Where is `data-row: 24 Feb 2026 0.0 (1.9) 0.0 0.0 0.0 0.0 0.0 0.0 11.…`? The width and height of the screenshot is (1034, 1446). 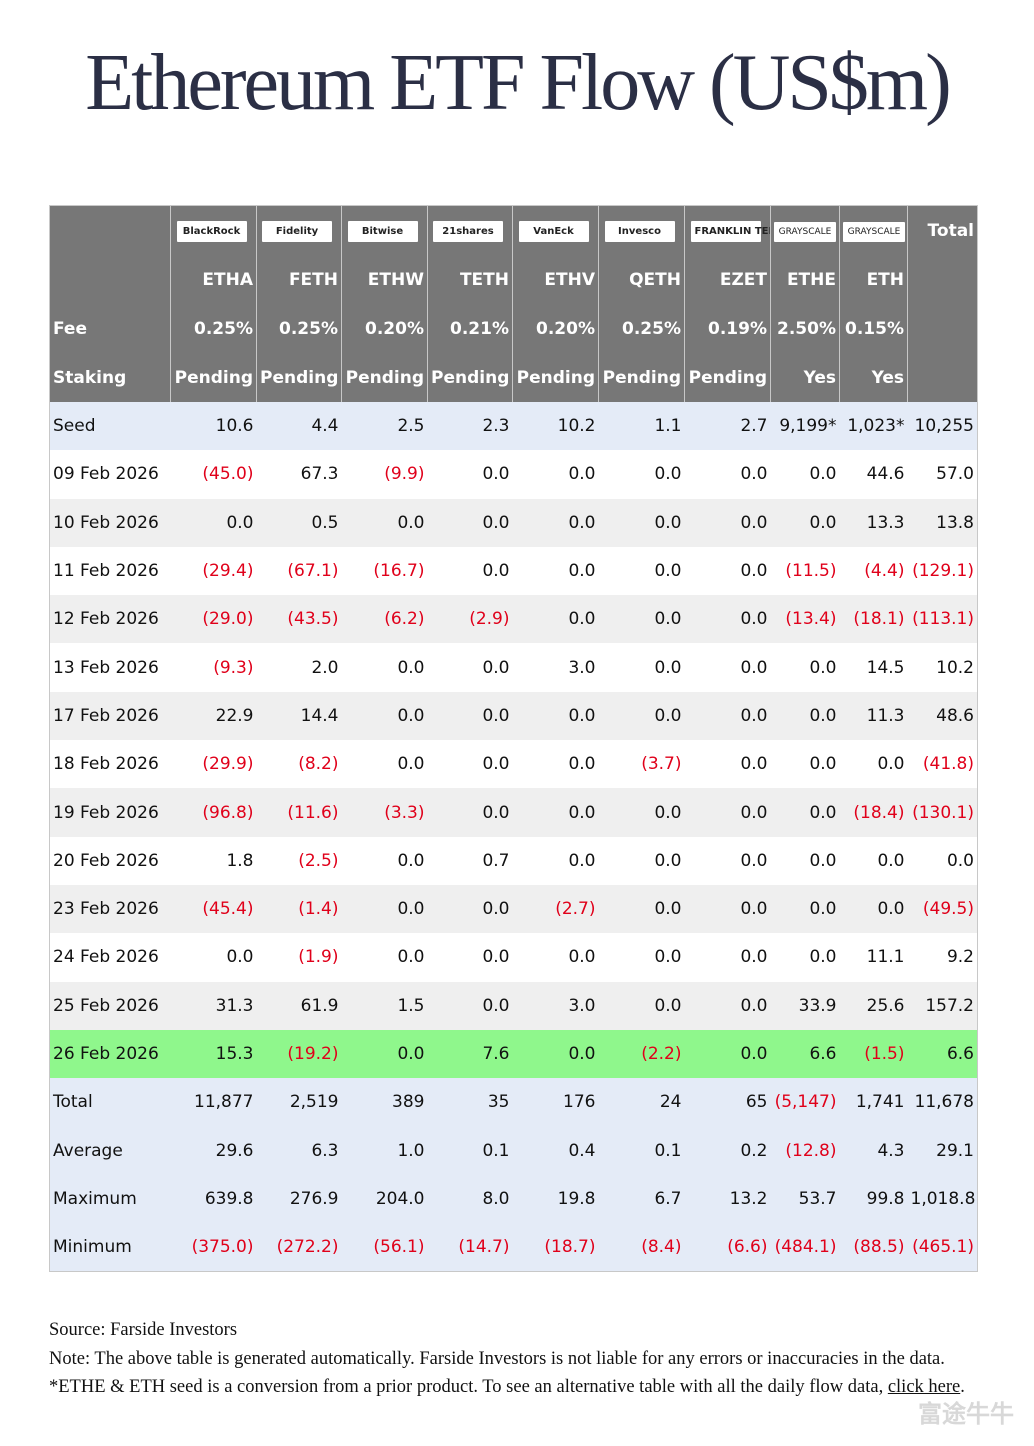
data-row: 24 Feb 2026 0.0 (1.9) 0.0 0.0 0.0 0.0 0.0 0.0 11.… is located at coordinates (513, 957).